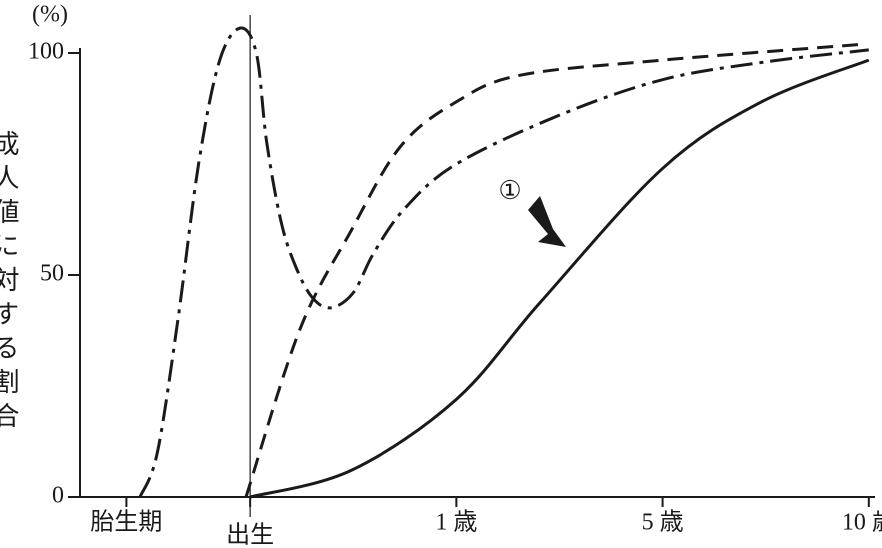 This screenshot has width=882, height=548. What do you see at coordinates (46, 52) in the screenshot?
I see `y-tick-label: 100` at bounding box center [46, 52].